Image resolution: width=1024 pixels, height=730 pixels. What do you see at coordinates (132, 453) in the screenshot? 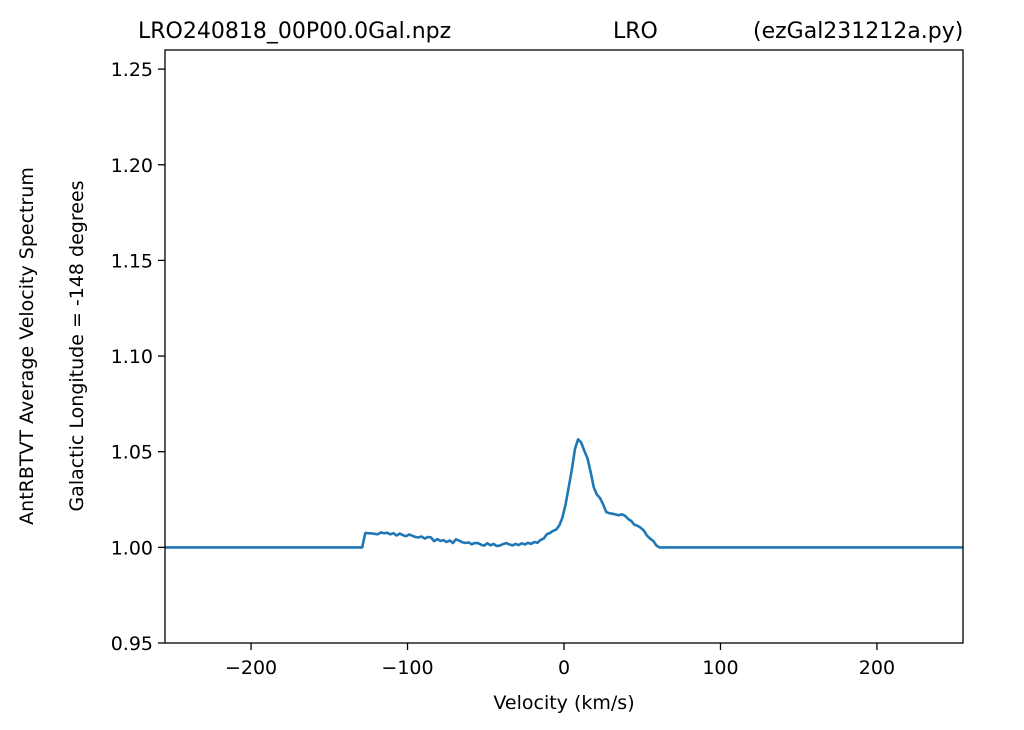
I see `y-tick-label: 1.05` at bounding box center [132, 453].